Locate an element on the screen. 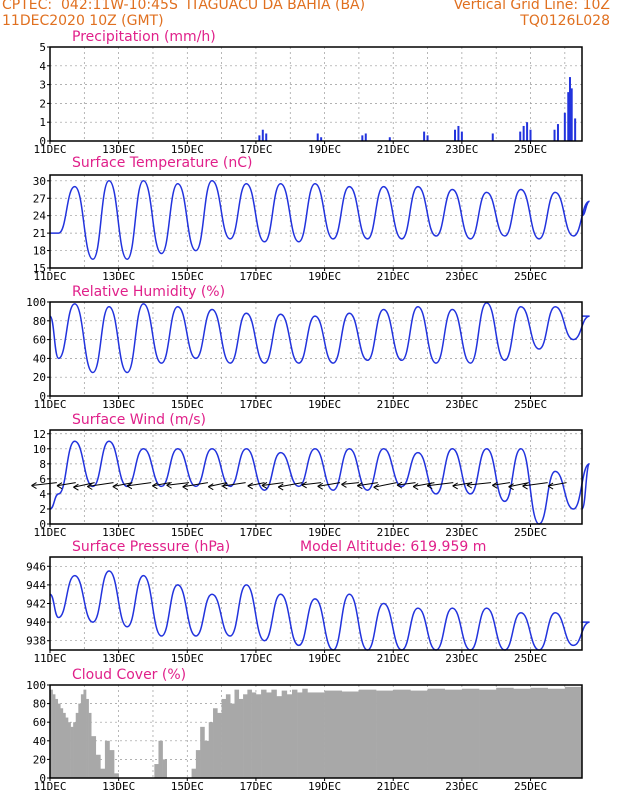 The image size is (618, 800). x-tick-label: 13DEC is located at coordinates (118, 404).